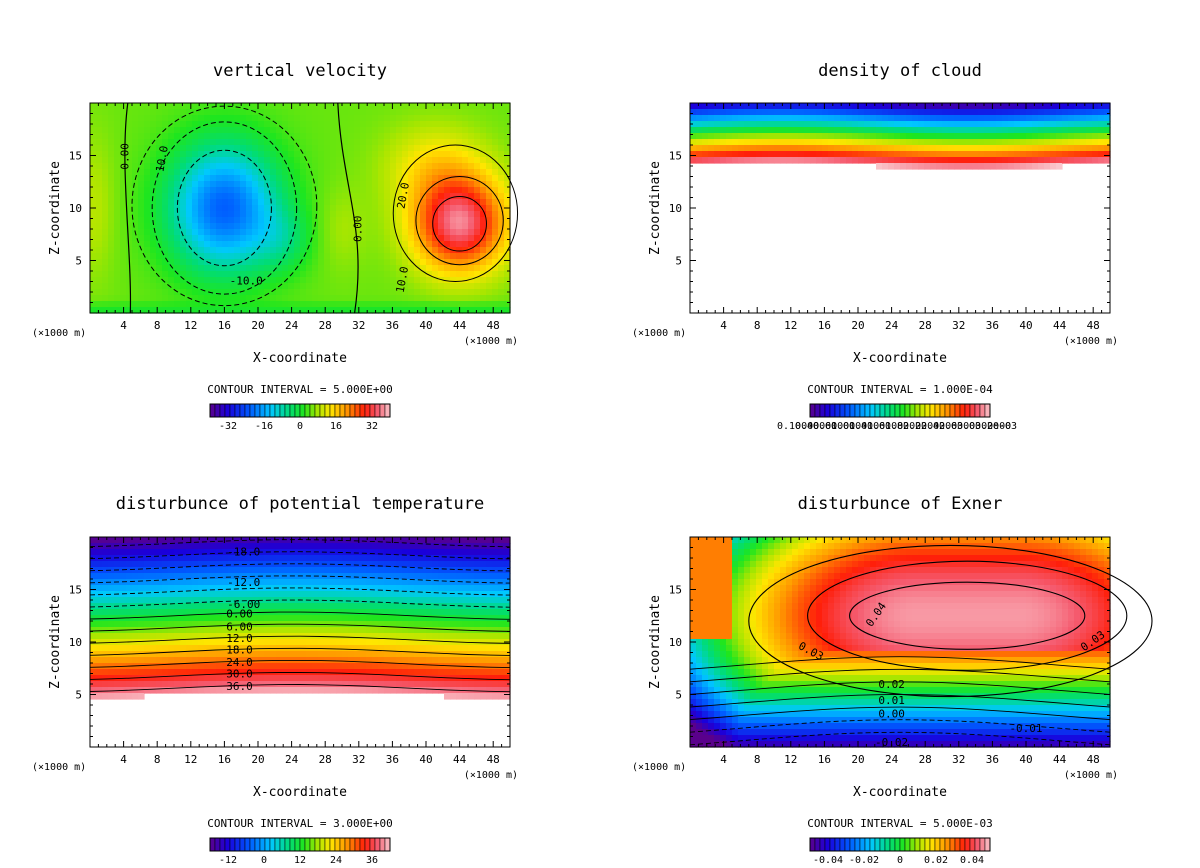  What do you see at coordinates (491, 341) in the screenshot?
I see `x-unit-label: (×1000 m)` at bounding box center [491, 341].